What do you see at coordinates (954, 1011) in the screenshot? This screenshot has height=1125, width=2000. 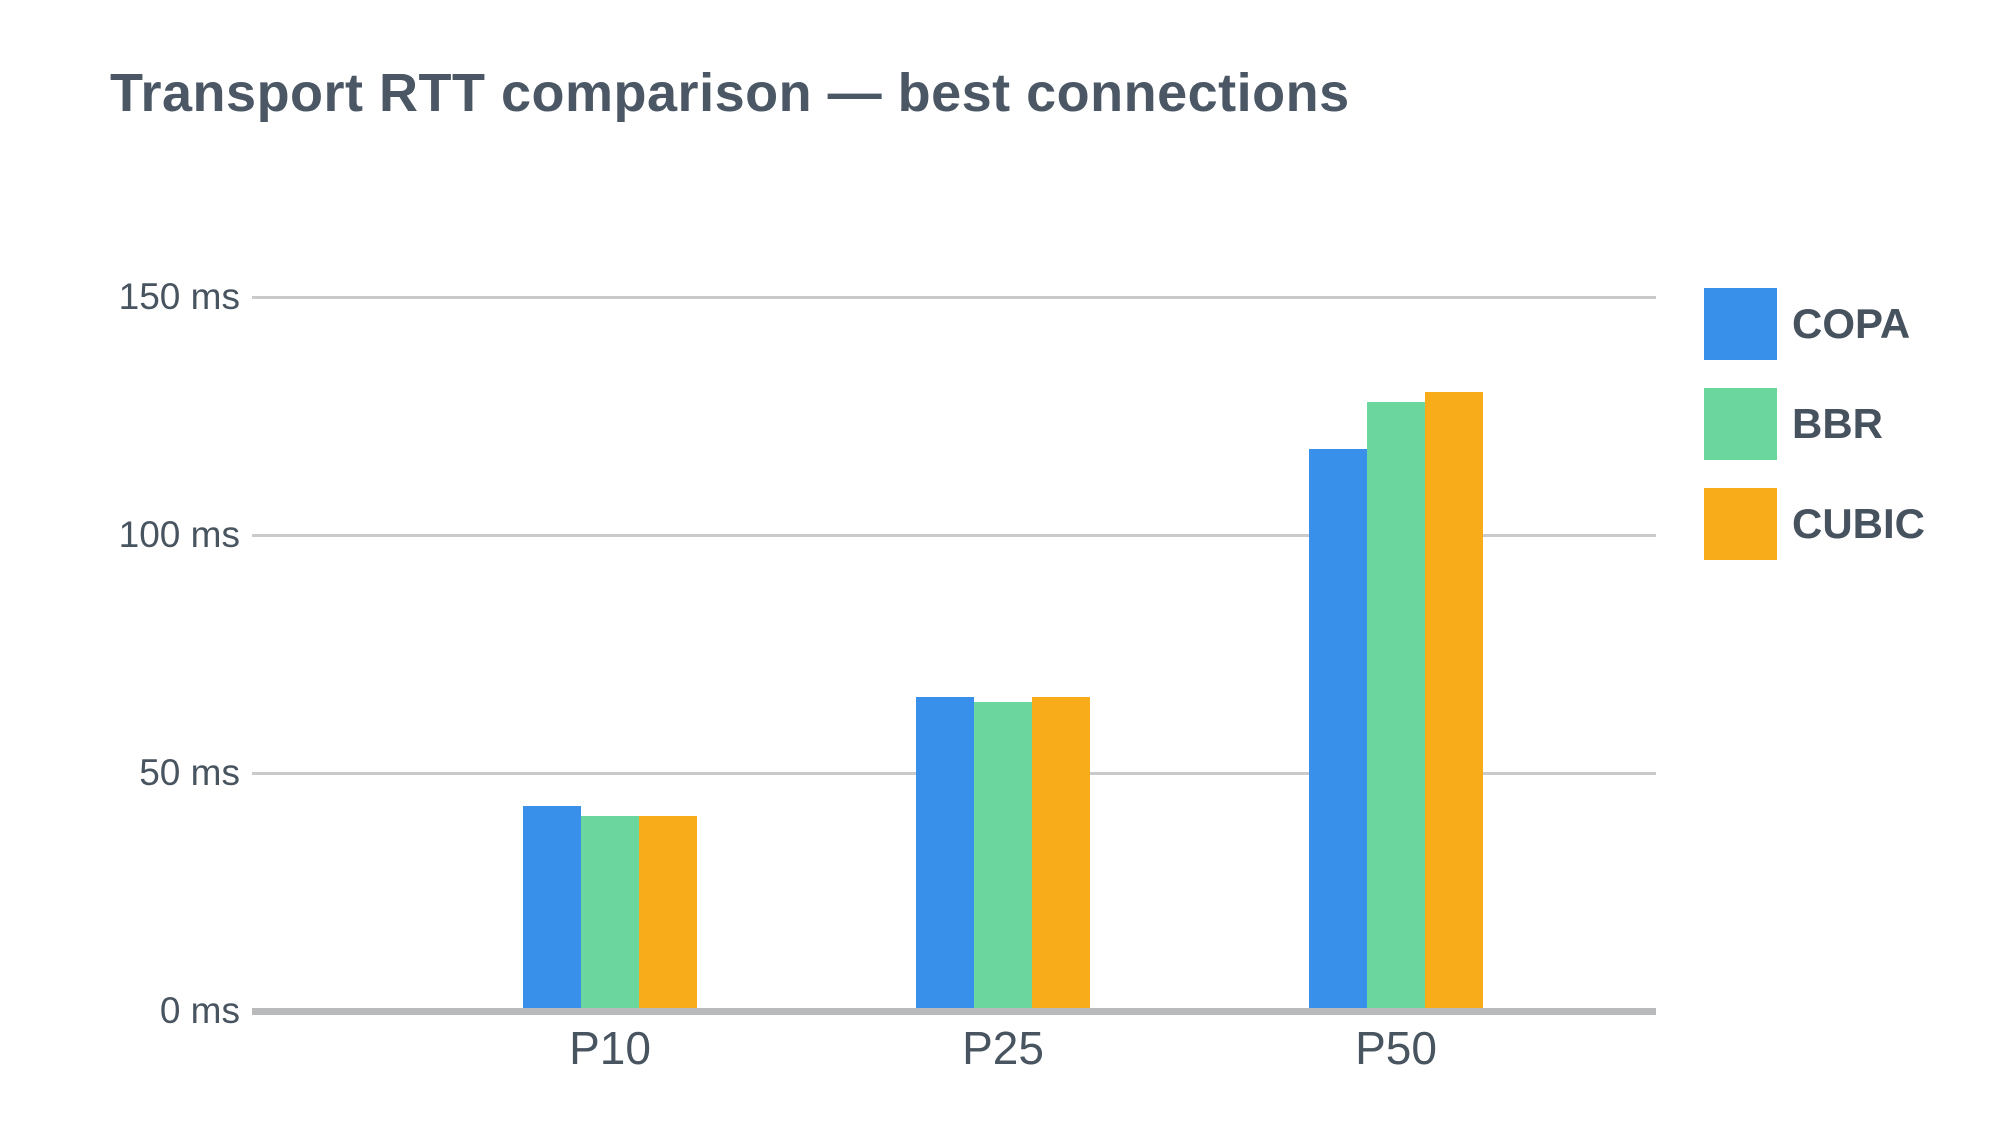 I see `x-axis-line` at bounding box center [954, 1011].